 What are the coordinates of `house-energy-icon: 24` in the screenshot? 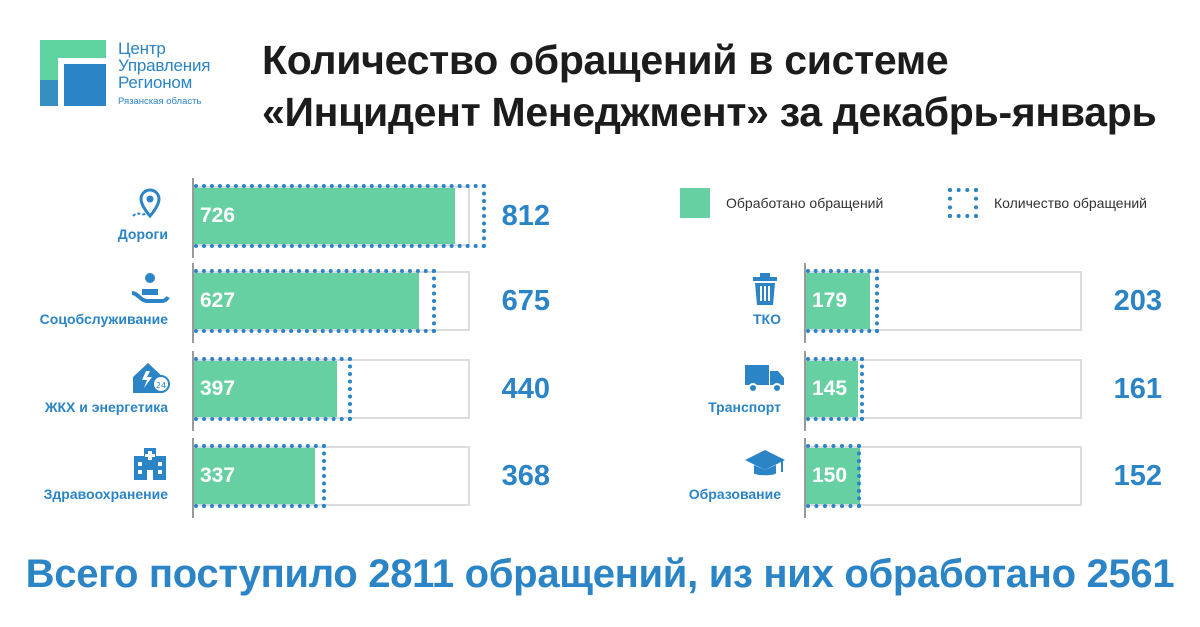 It's located at (150, 377).